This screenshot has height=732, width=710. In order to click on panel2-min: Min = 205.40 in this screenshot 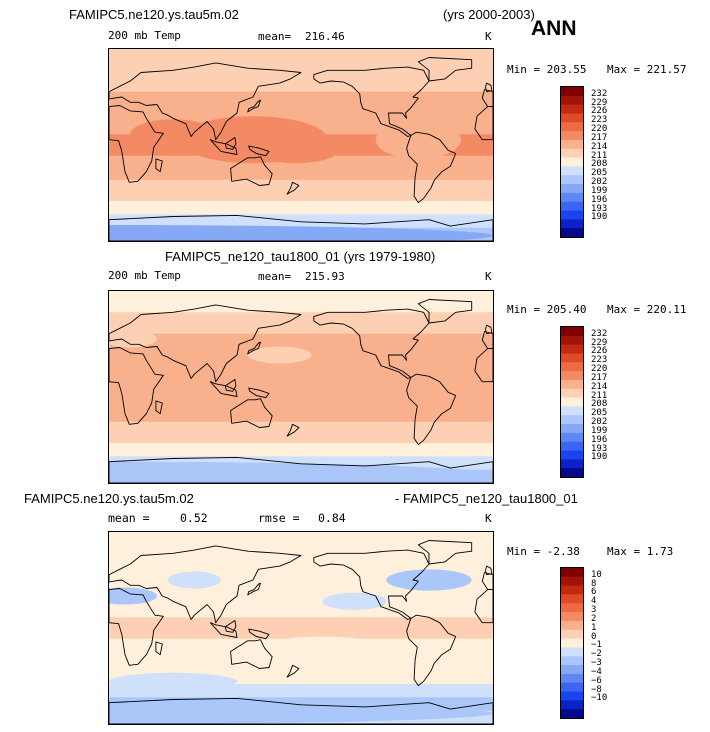, I will do `click(547, 309)`.